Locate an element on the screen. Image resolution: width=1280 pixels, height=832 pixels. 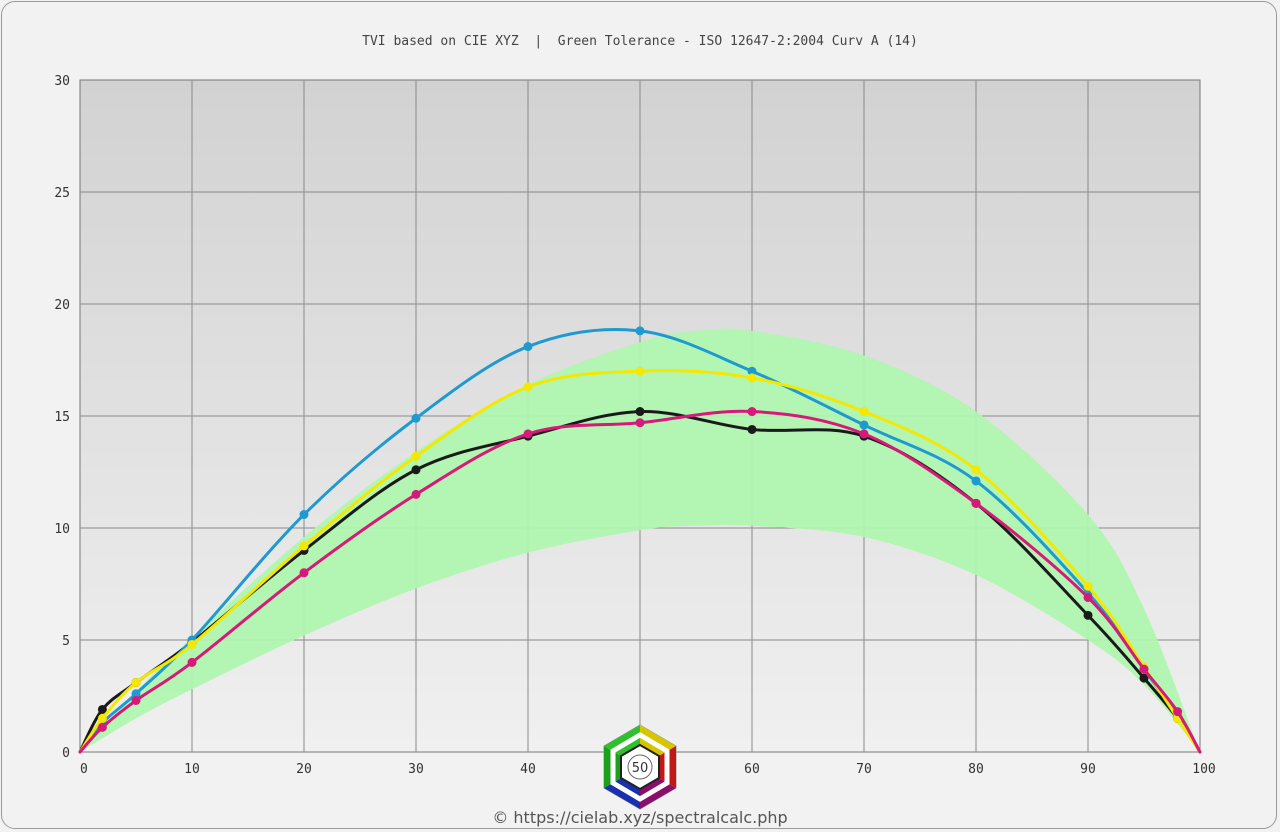
x-tick-label: 10 is located at coordinates (192, 769).